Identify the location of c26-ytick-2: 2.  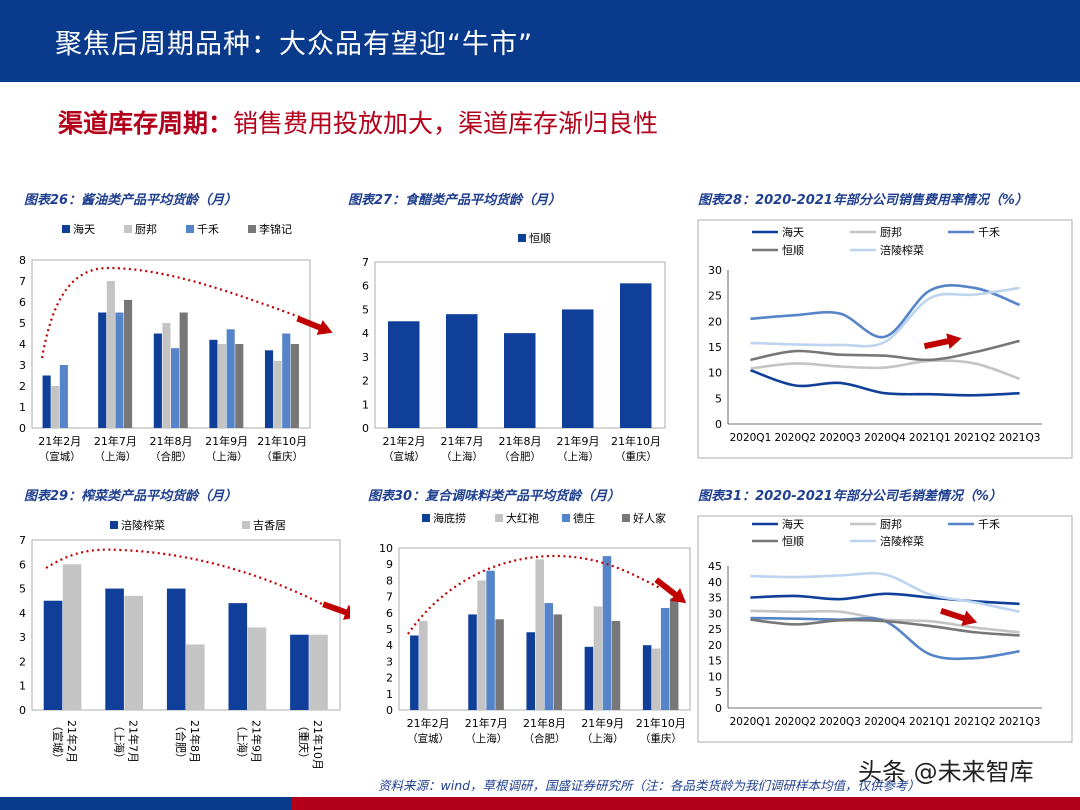
(22, 386).